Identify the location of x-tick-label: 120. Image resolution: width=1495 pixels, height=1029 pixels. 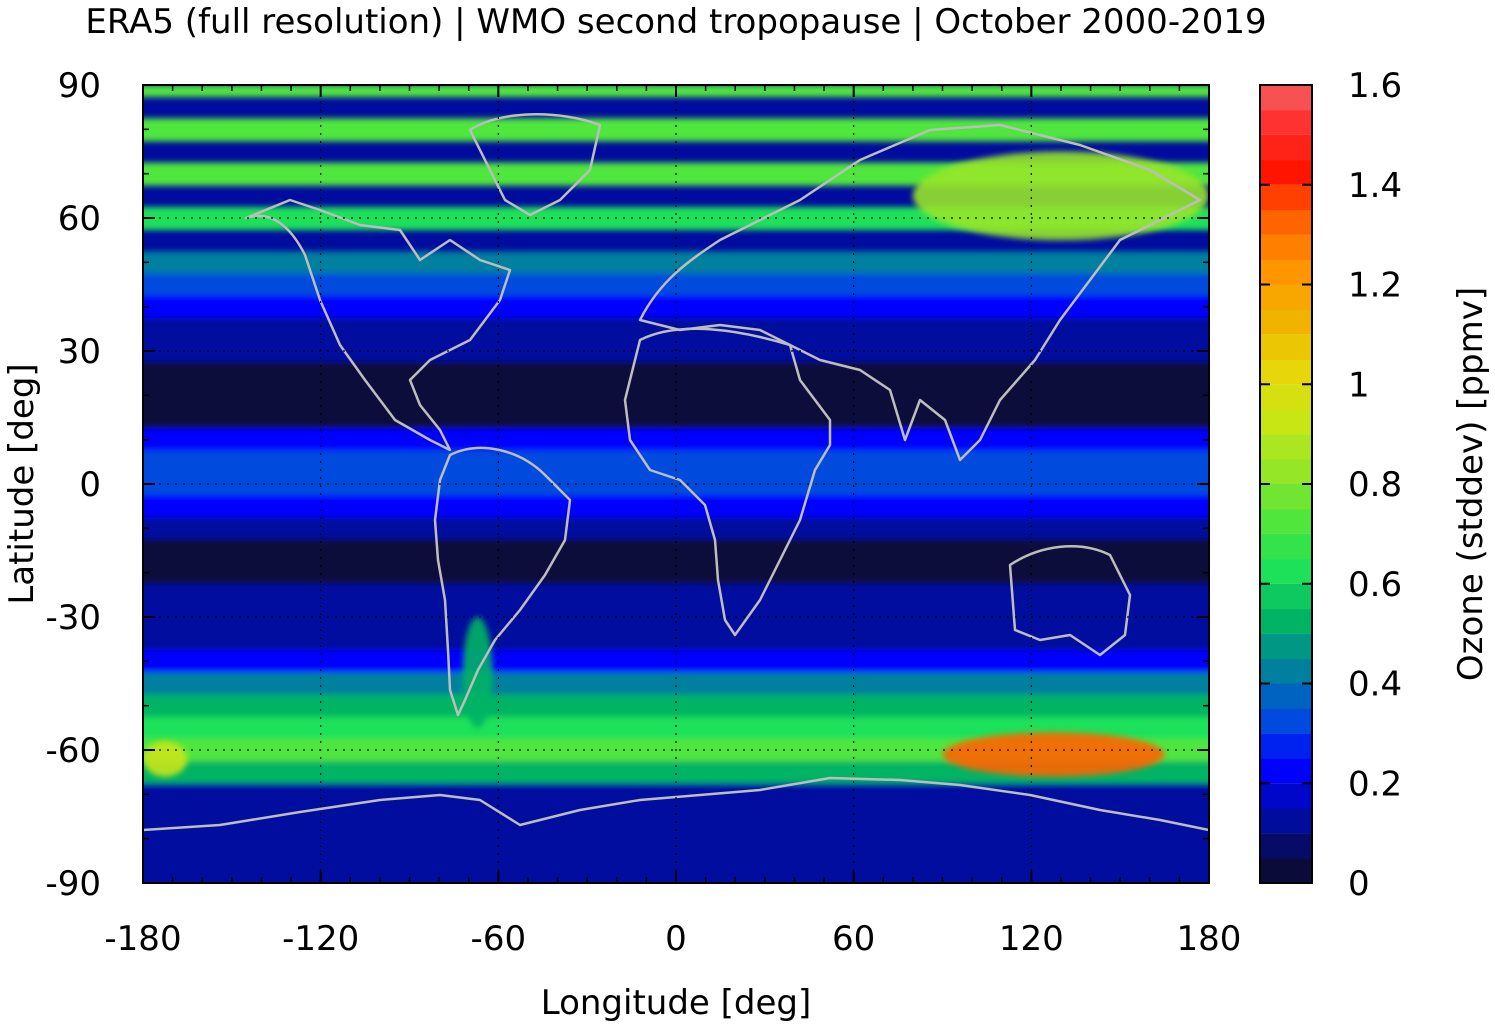
(1031, 939).